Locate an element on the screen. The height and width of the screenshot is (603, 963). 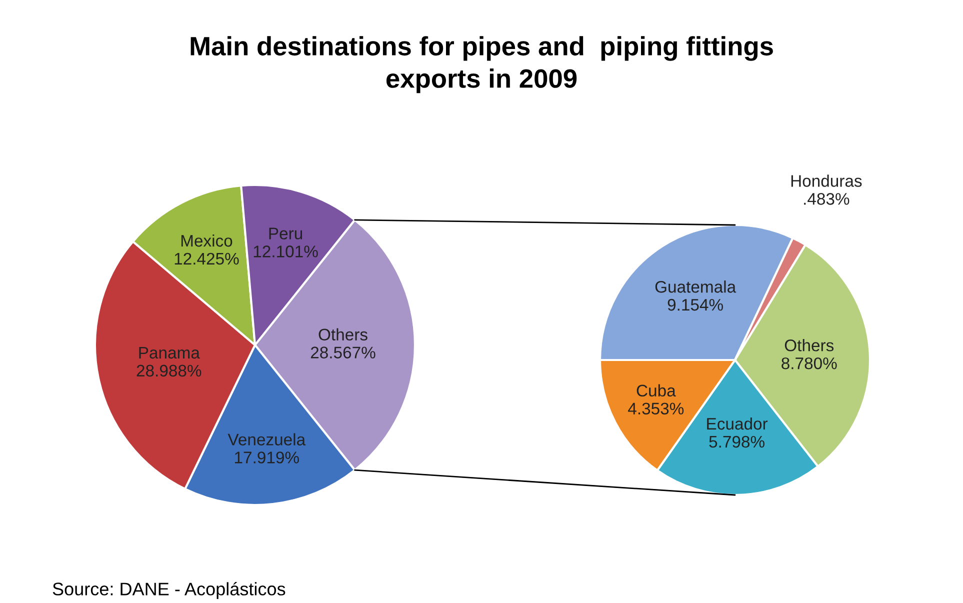
data-label: 28.988% is located at coordinates (169, 370).